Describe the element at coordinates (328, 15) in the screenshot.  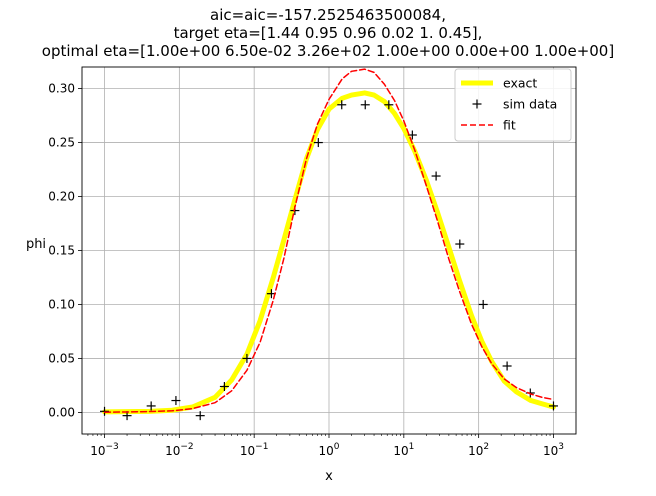
I see `chart-title-line-1: aic=aic=-157.2525463500084,` at that location.